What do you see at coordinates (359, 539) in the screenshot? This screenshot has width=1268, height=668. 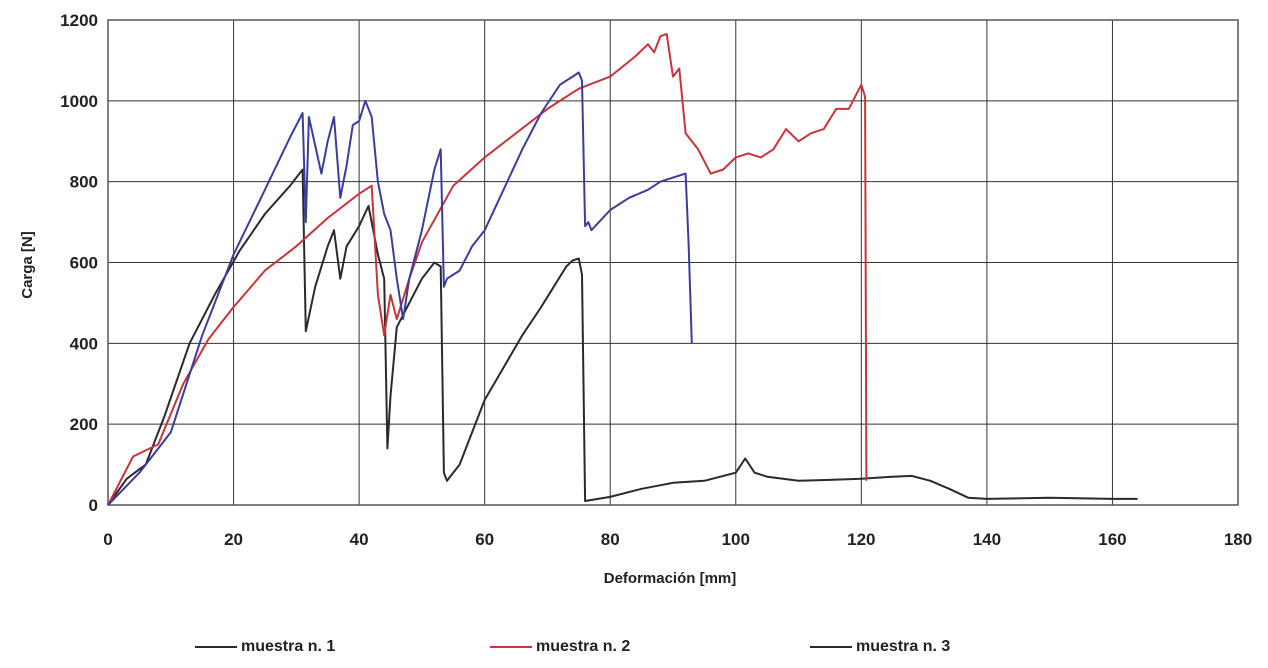 I see `x-tick-label: 40` at bounding box center [359, 539].